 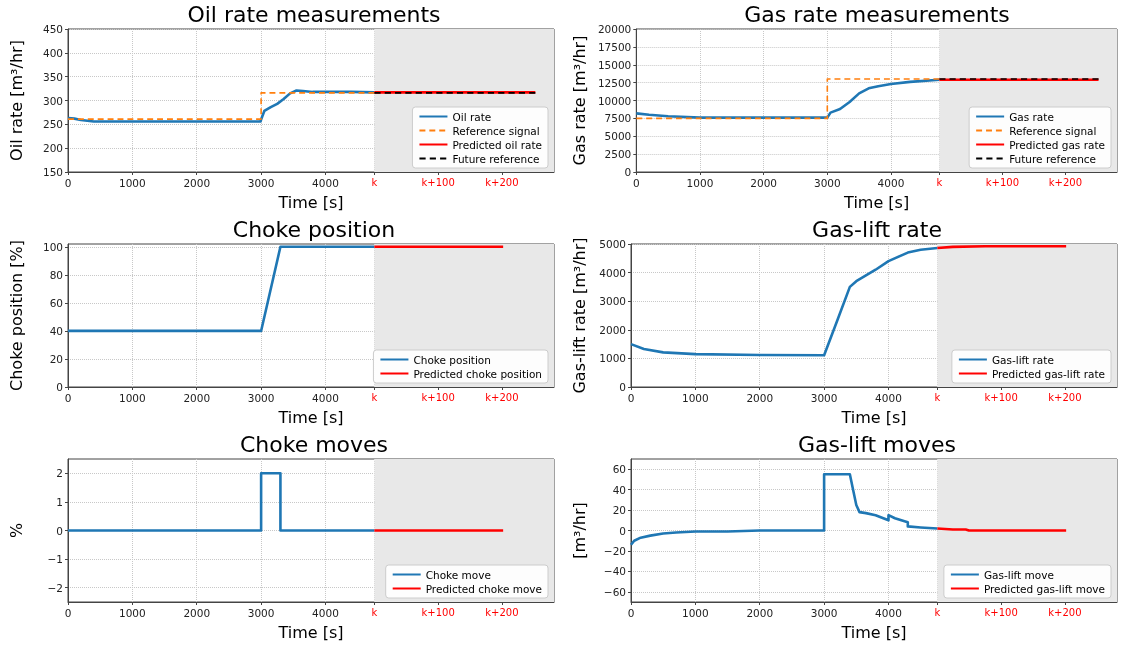 What do you see at coordinates (55, 559) in the screenshot?
I see `y-tick-label: −1` at bounding box center [55, 559].